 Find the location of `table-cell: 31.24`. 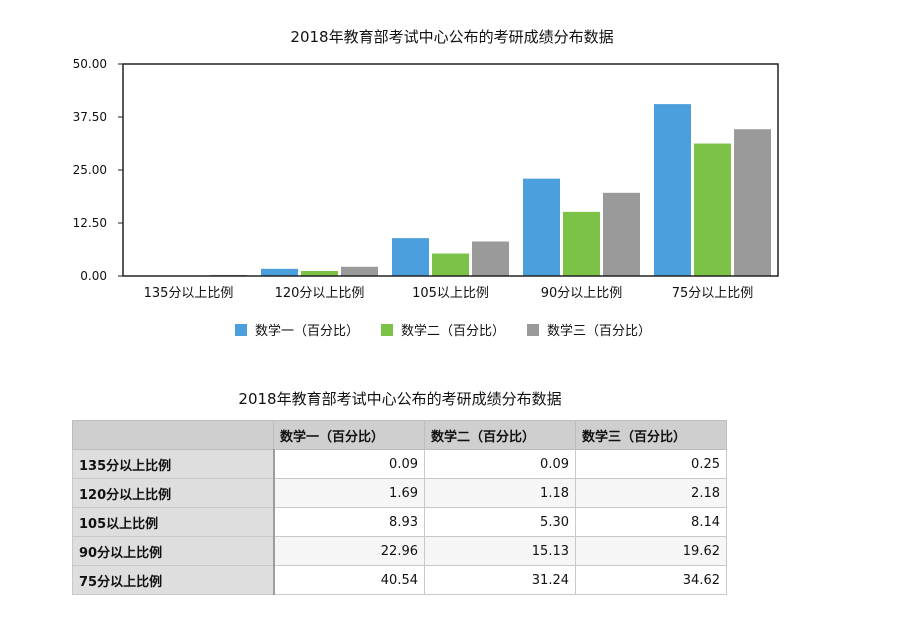

table-cell: 31.24 is located at coordinates (500, 580).